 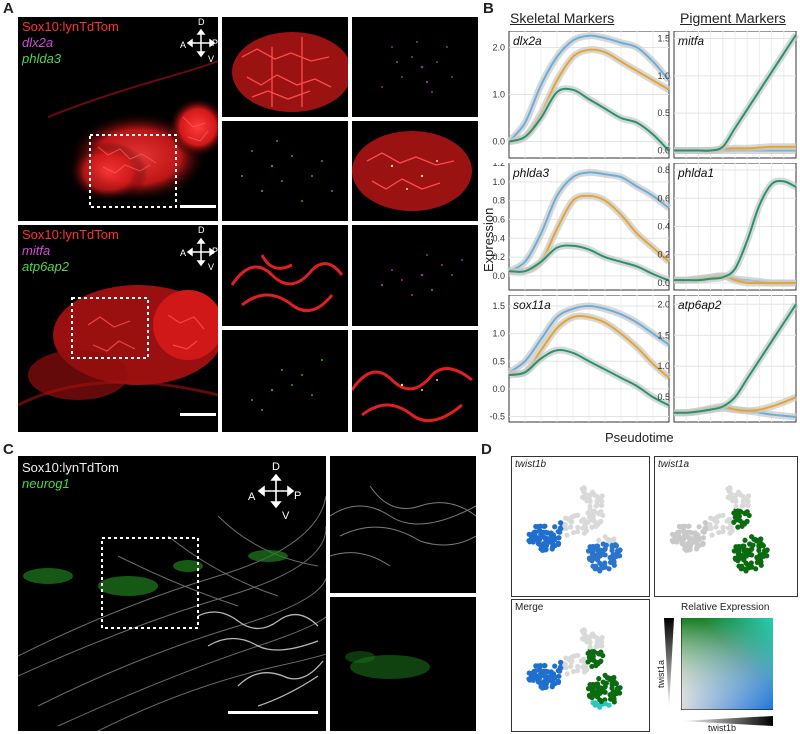 I want to click on panel-label-c: C, so click(x=8, y=449).